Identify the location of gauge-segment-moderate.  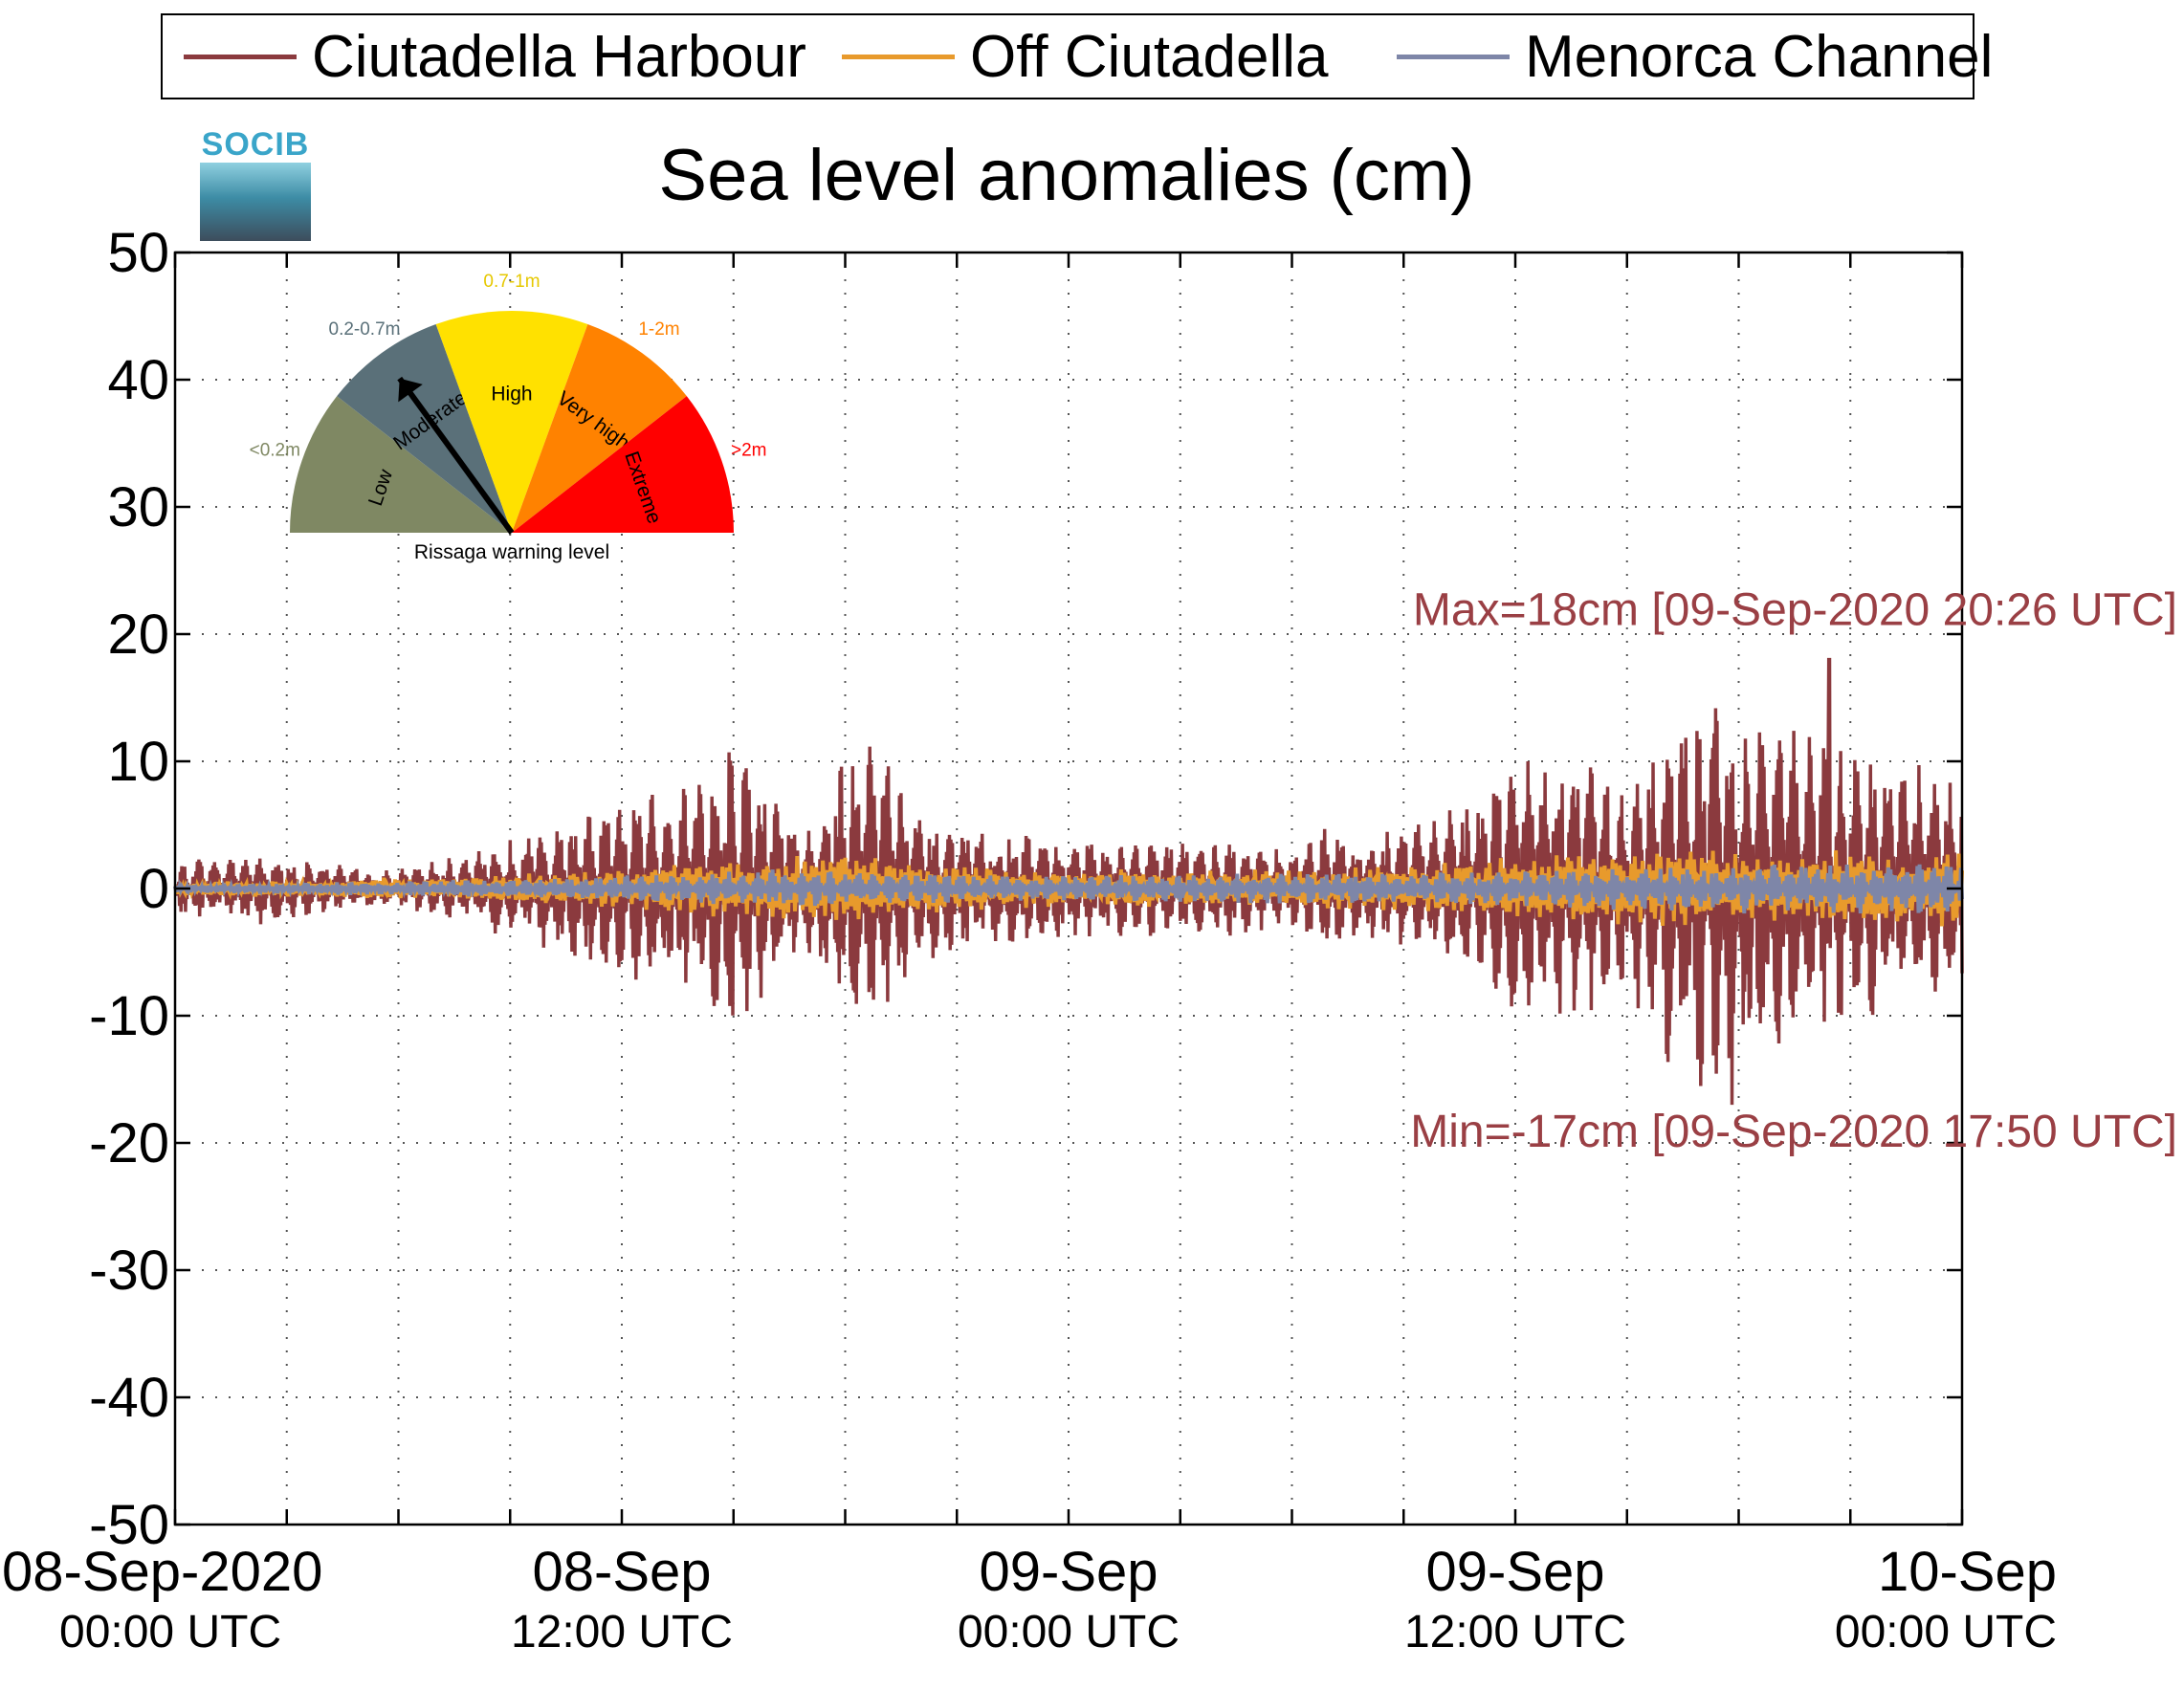
(425, 428).